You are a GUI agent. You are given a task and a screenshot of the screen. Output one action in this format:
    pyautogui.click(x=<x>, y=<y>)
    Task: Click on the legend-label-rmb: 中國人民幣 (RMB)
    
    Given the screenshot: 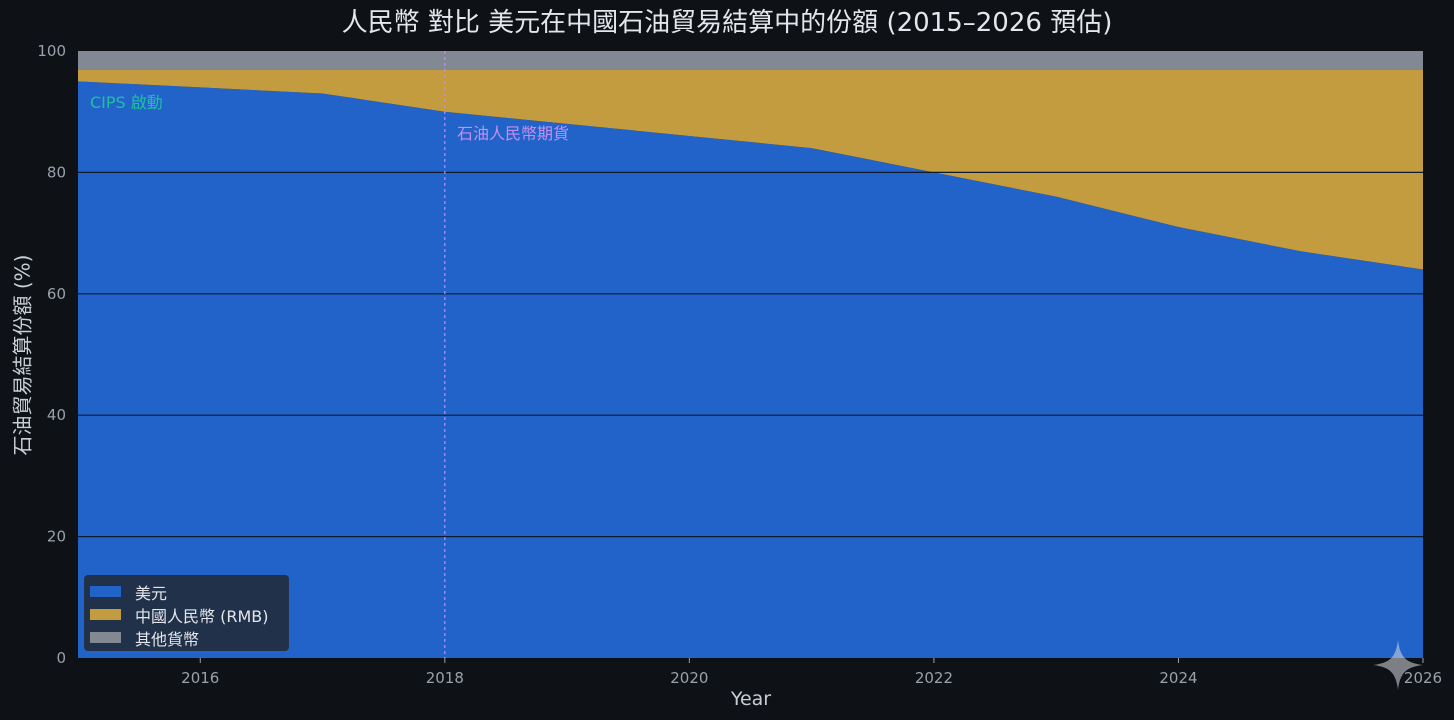 What is the action you would take?
    pyautogui.click(x=202, y=616)
    